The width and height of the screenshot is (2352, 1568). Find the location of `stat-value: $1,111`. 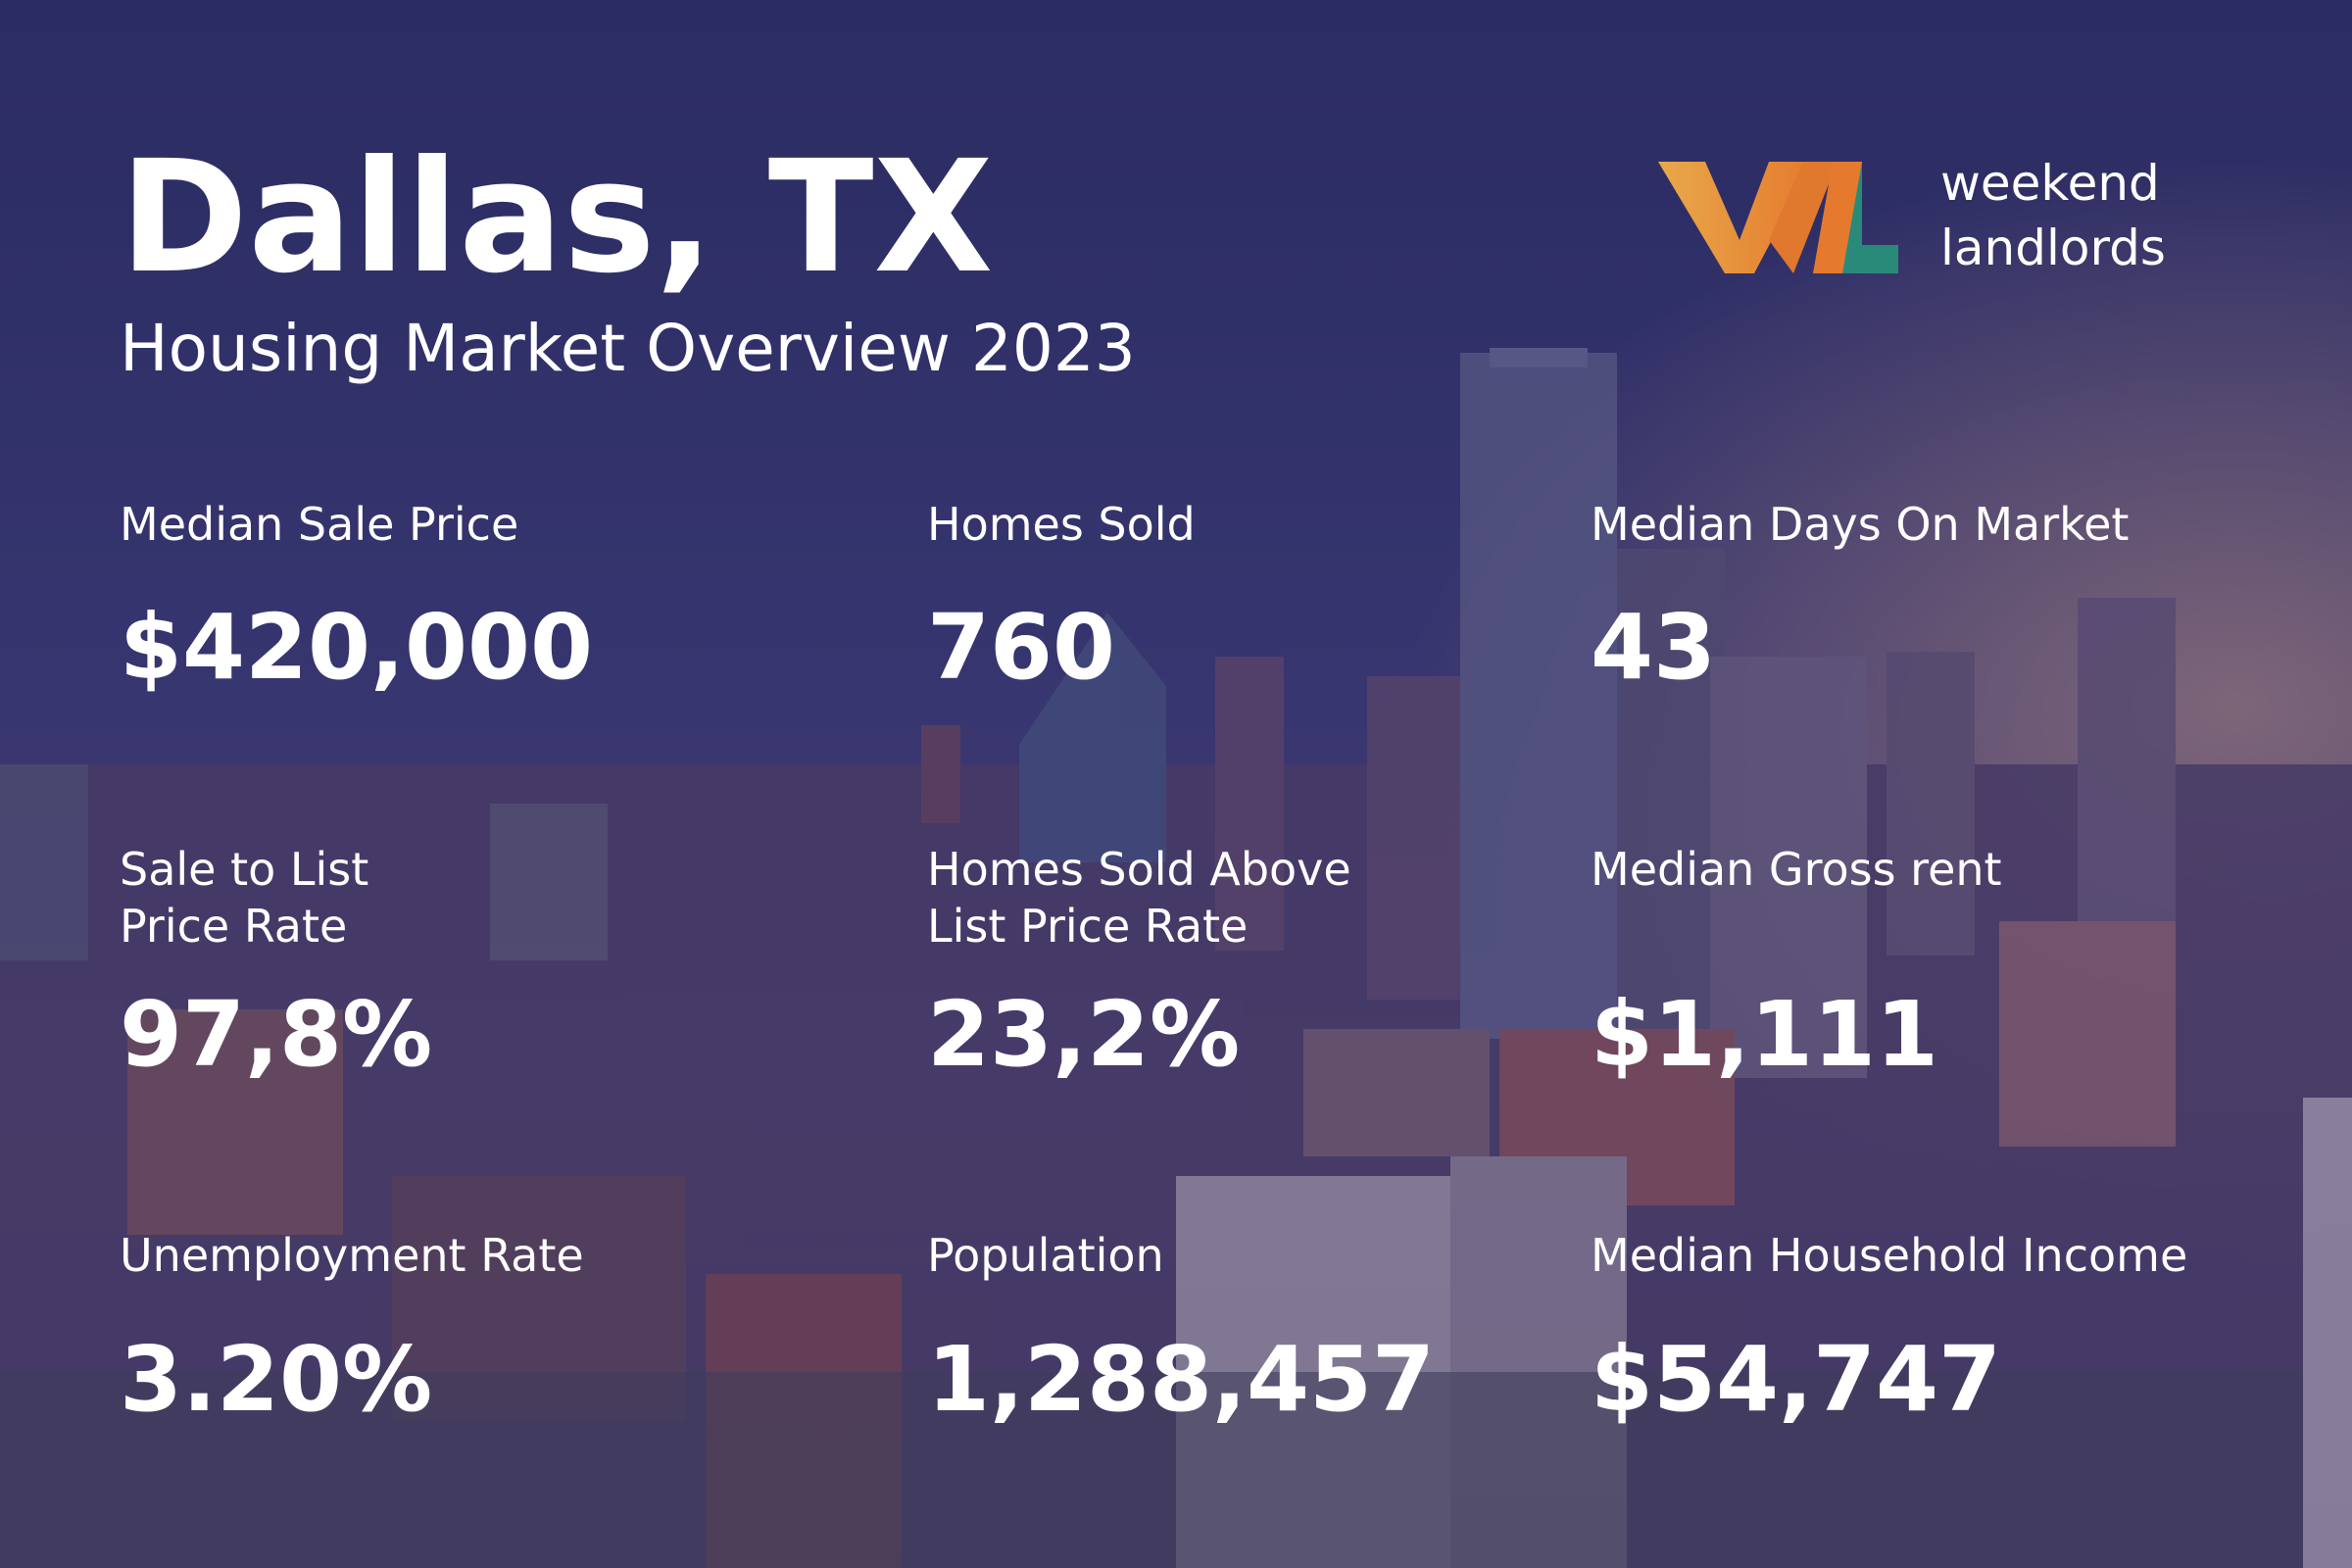

stat-value: $1,111 is located at coordinates (1764, 1034).